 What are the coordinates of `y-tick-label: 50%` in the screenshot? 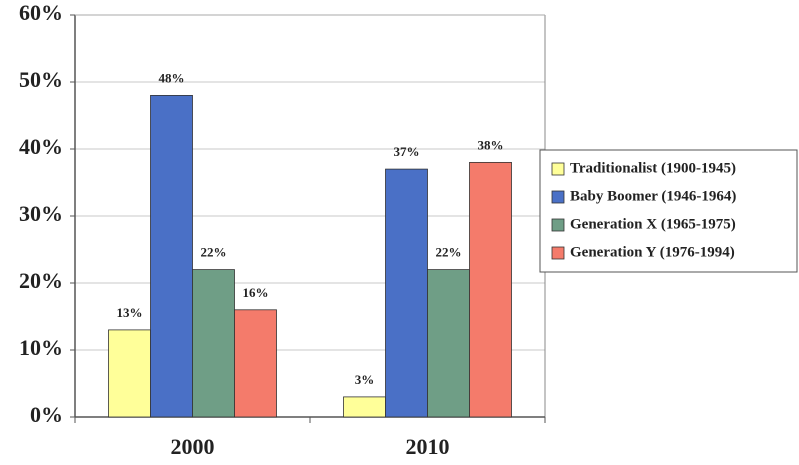 It's located at (41, 79).